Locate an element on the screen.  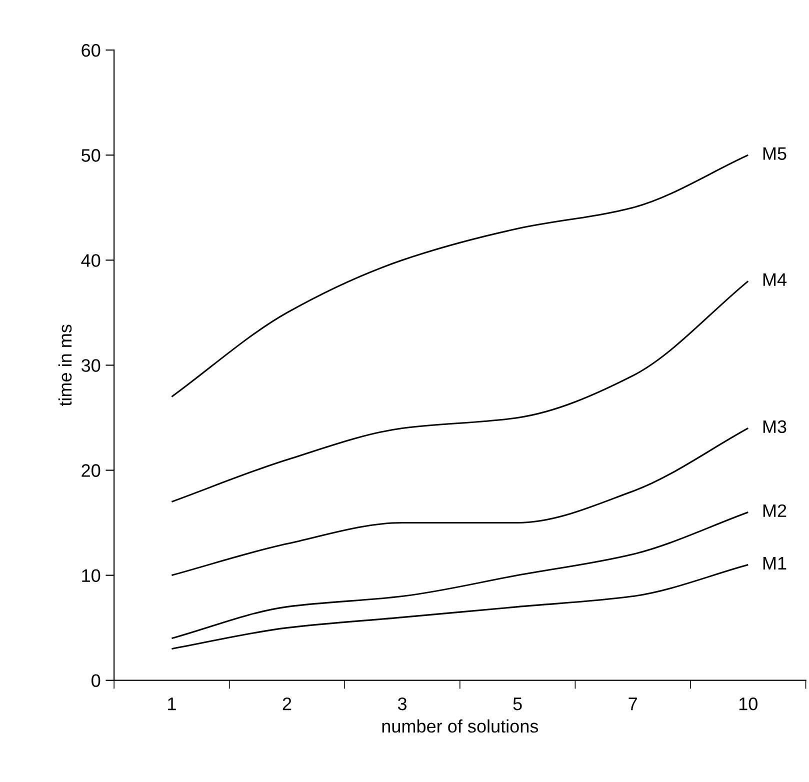
y-tick-label: 30 is located at coordinates (90, 365).